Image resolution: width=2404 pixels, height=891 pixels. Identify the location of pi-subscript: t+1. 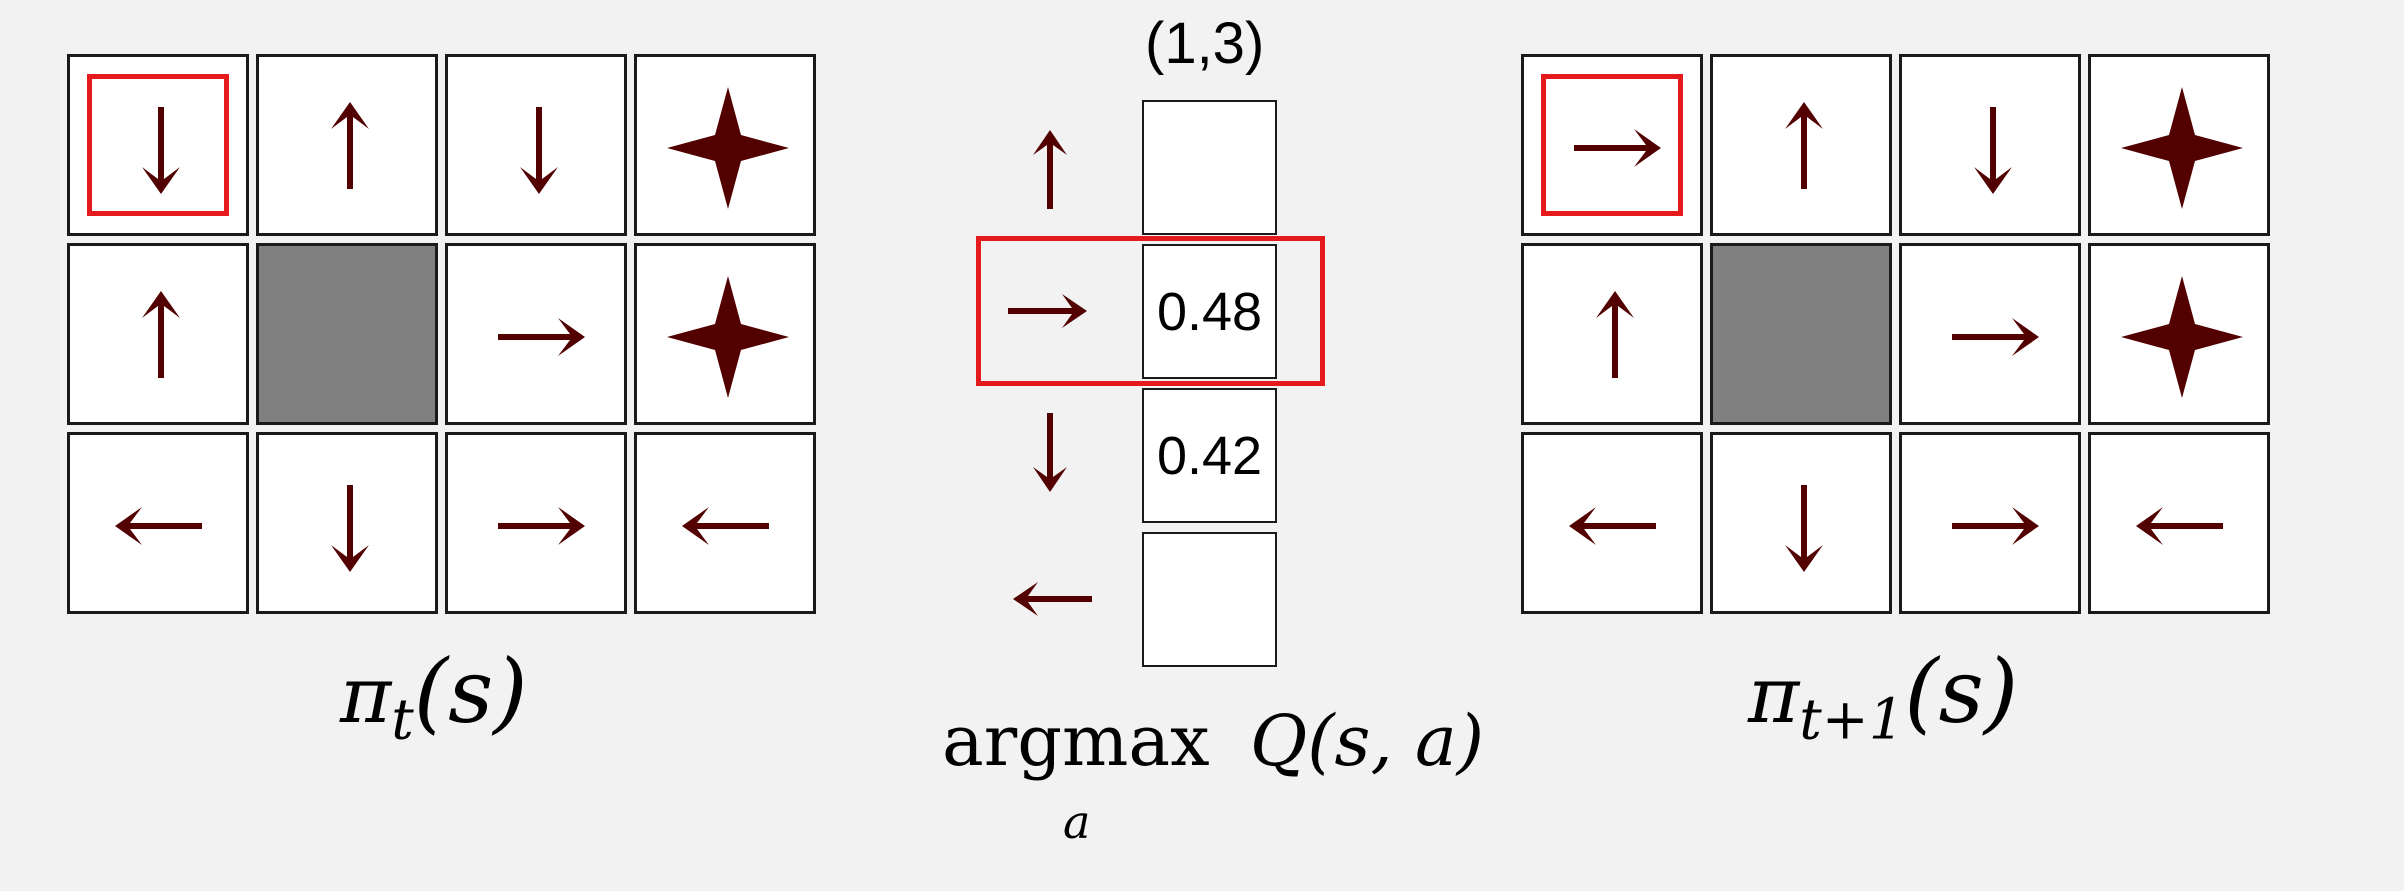
(1852, 720).